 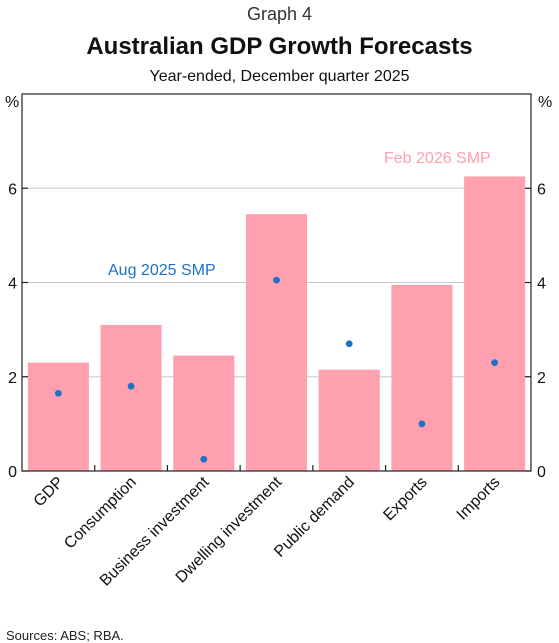 What do you see at coordinates (12, 189) in the screenshot?
I see `tick-label-left: 6` at bounding box center [12, 189].